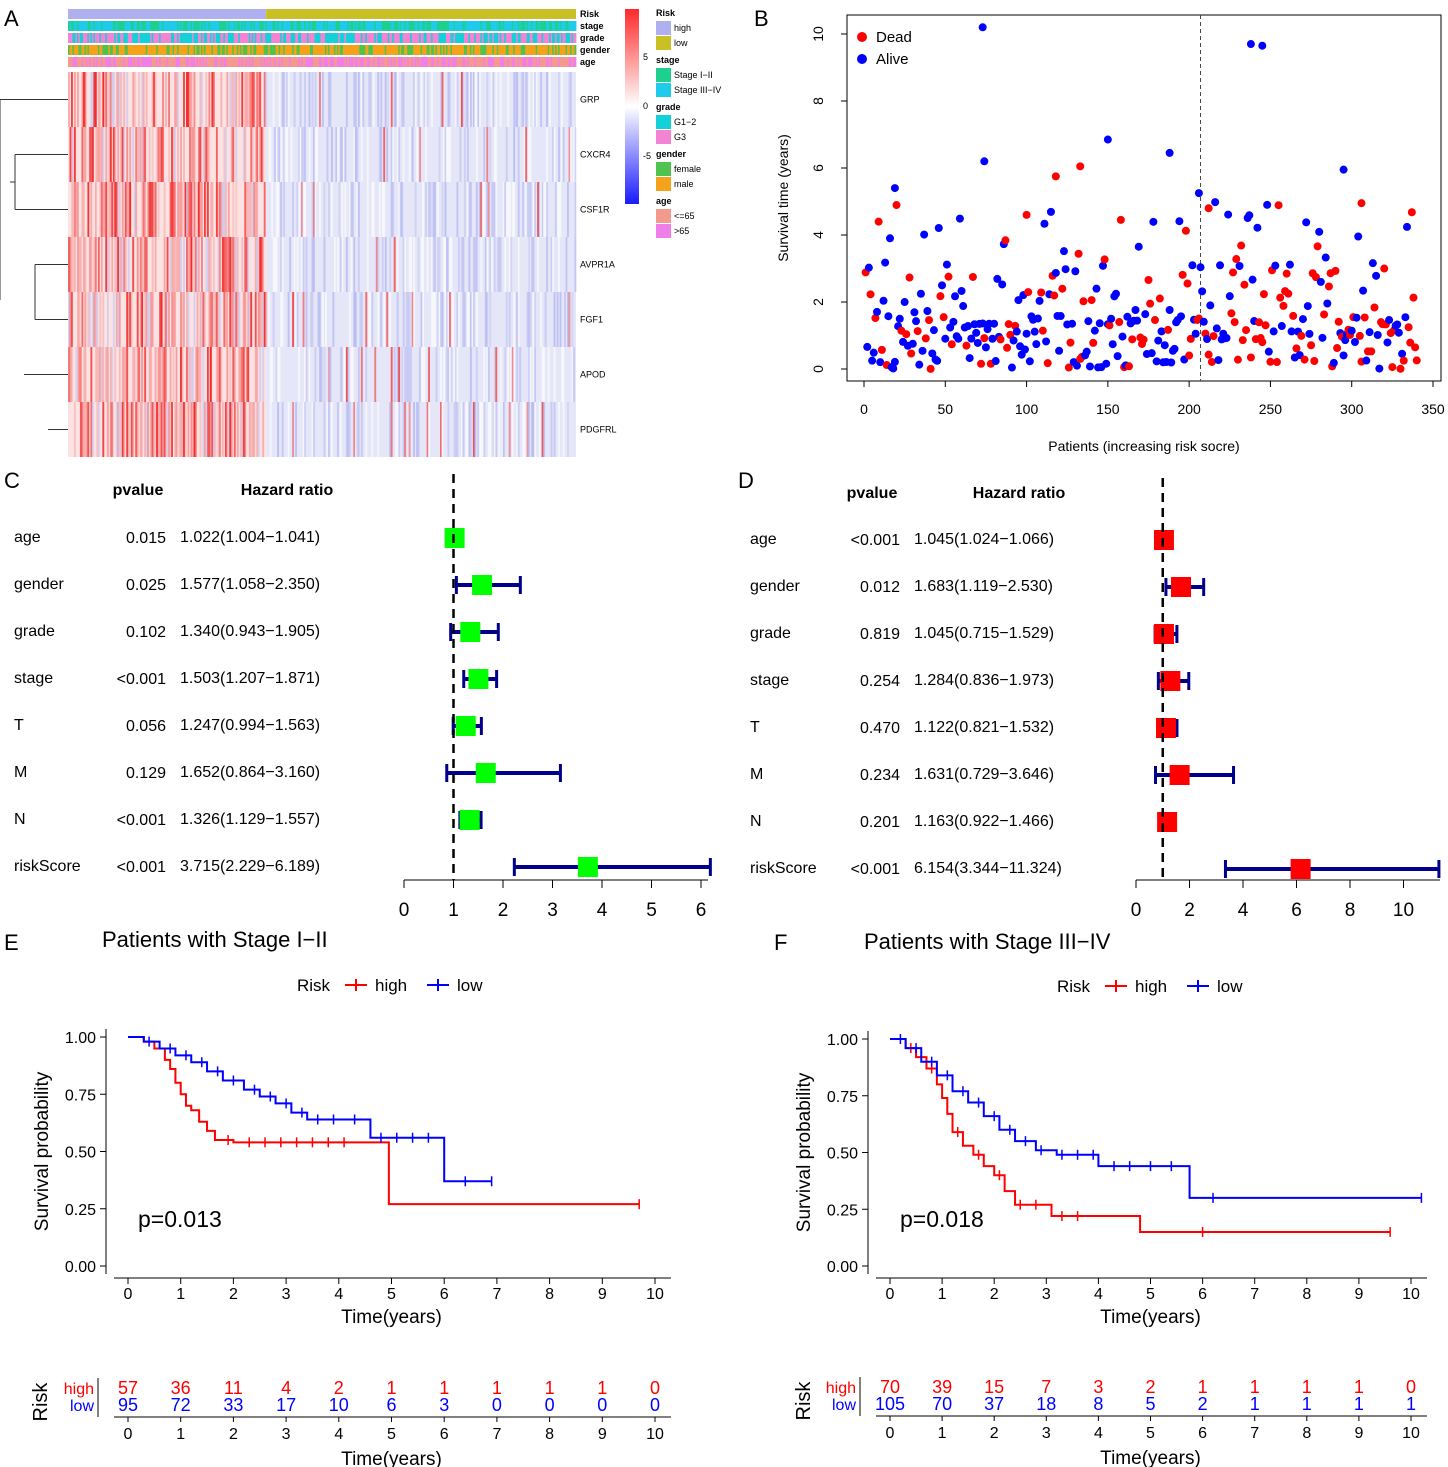 Image resolution: width=1448 pixels, height=1467 pixels. Describe the element at coordinates (880, 634) in the screenshot. I see `row-pvalue: 0.819` at that location.